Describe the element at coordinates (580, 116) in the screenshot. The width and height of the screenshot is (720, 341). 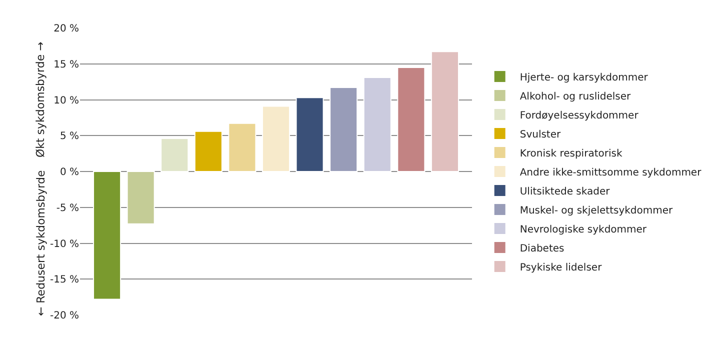
I see `legend-label: Fordøyelsessykdommer` at that location.